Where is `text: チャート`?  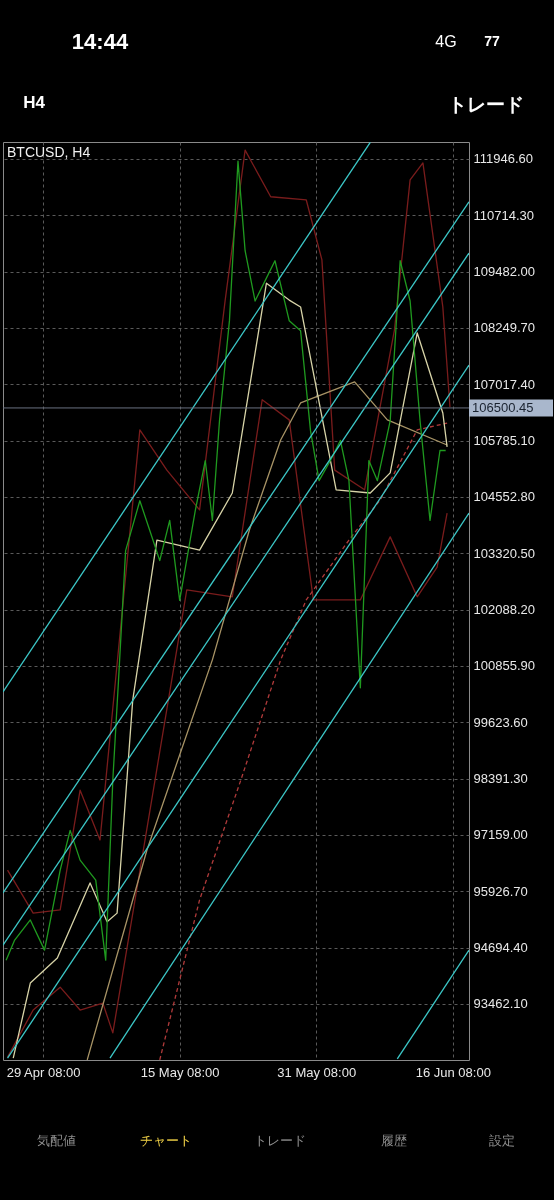
text: チャート is located at coordinates (166, 1140).